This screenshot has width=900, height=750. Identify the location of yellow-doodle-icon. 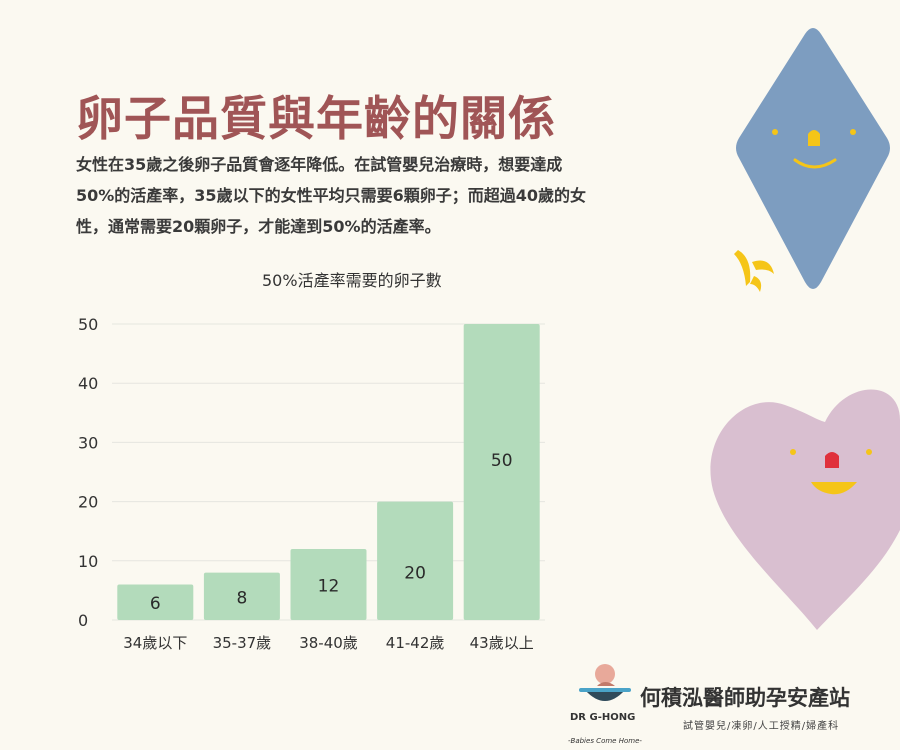
(754, 271).